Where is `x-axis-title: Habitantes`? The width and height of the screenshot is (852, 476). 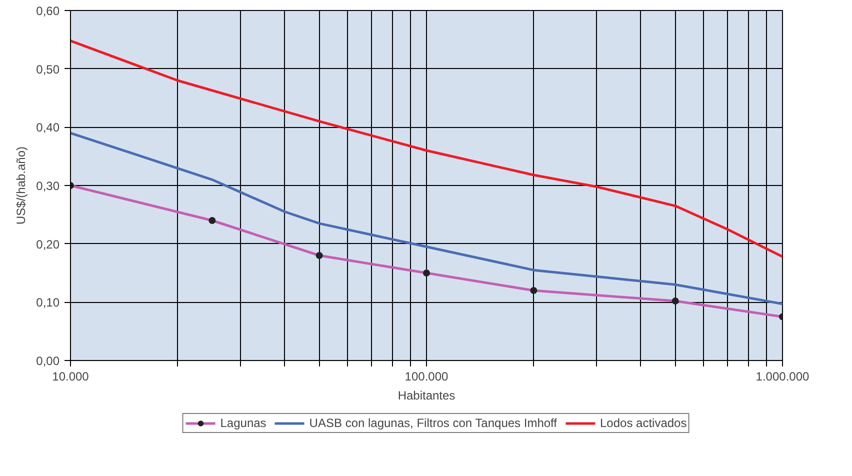 x-axis-title: Habitantes is located at coordinates (427, 395).